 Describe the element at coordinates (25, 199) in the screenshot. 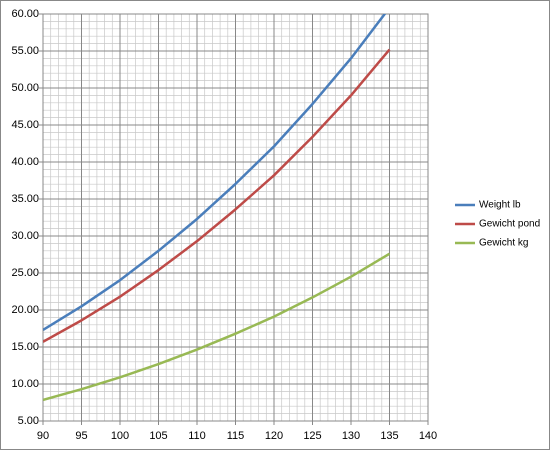

I see `y-tick-label: 35.00` at that location.